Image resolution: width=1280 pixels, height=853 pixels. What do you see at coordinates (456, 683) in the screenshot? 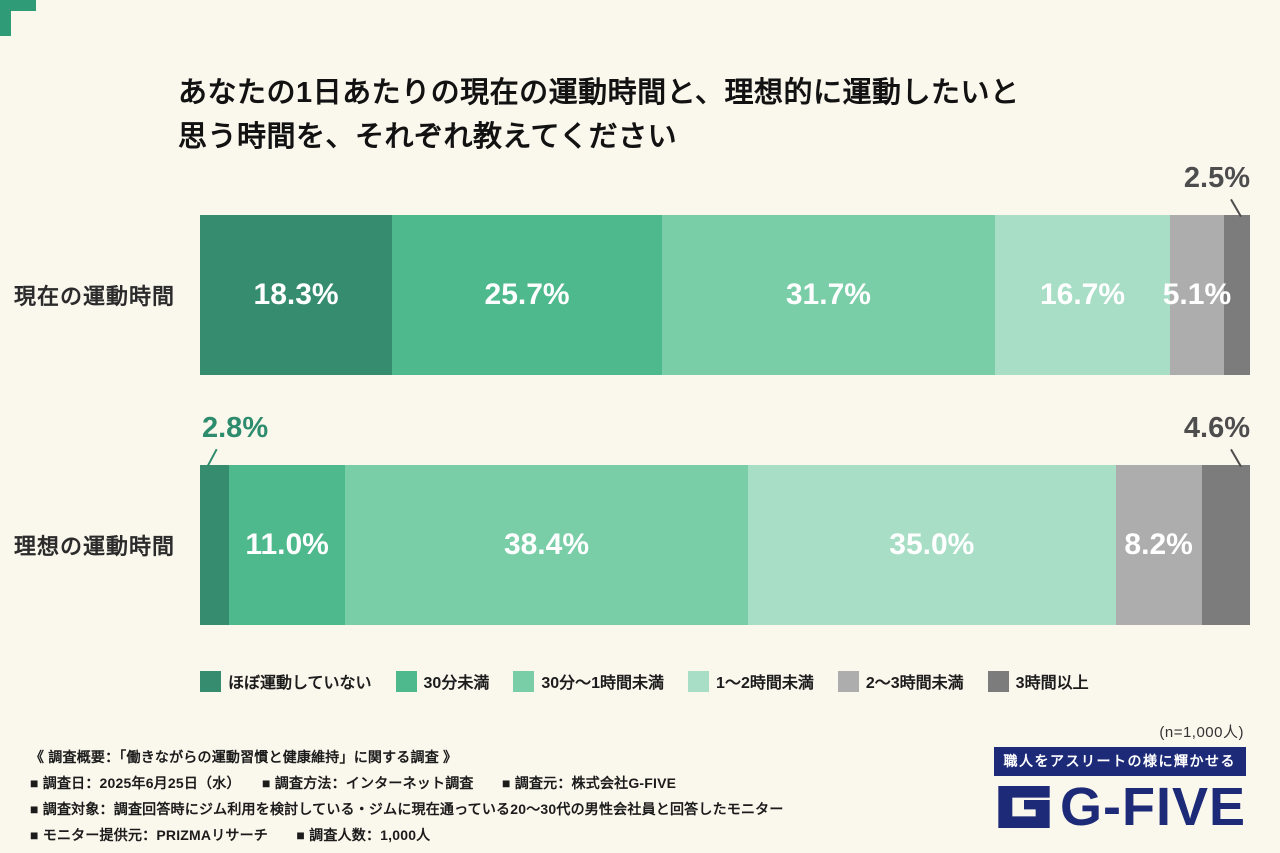
I see `legend-label: 30分未満` at bounding box center [456, 683].